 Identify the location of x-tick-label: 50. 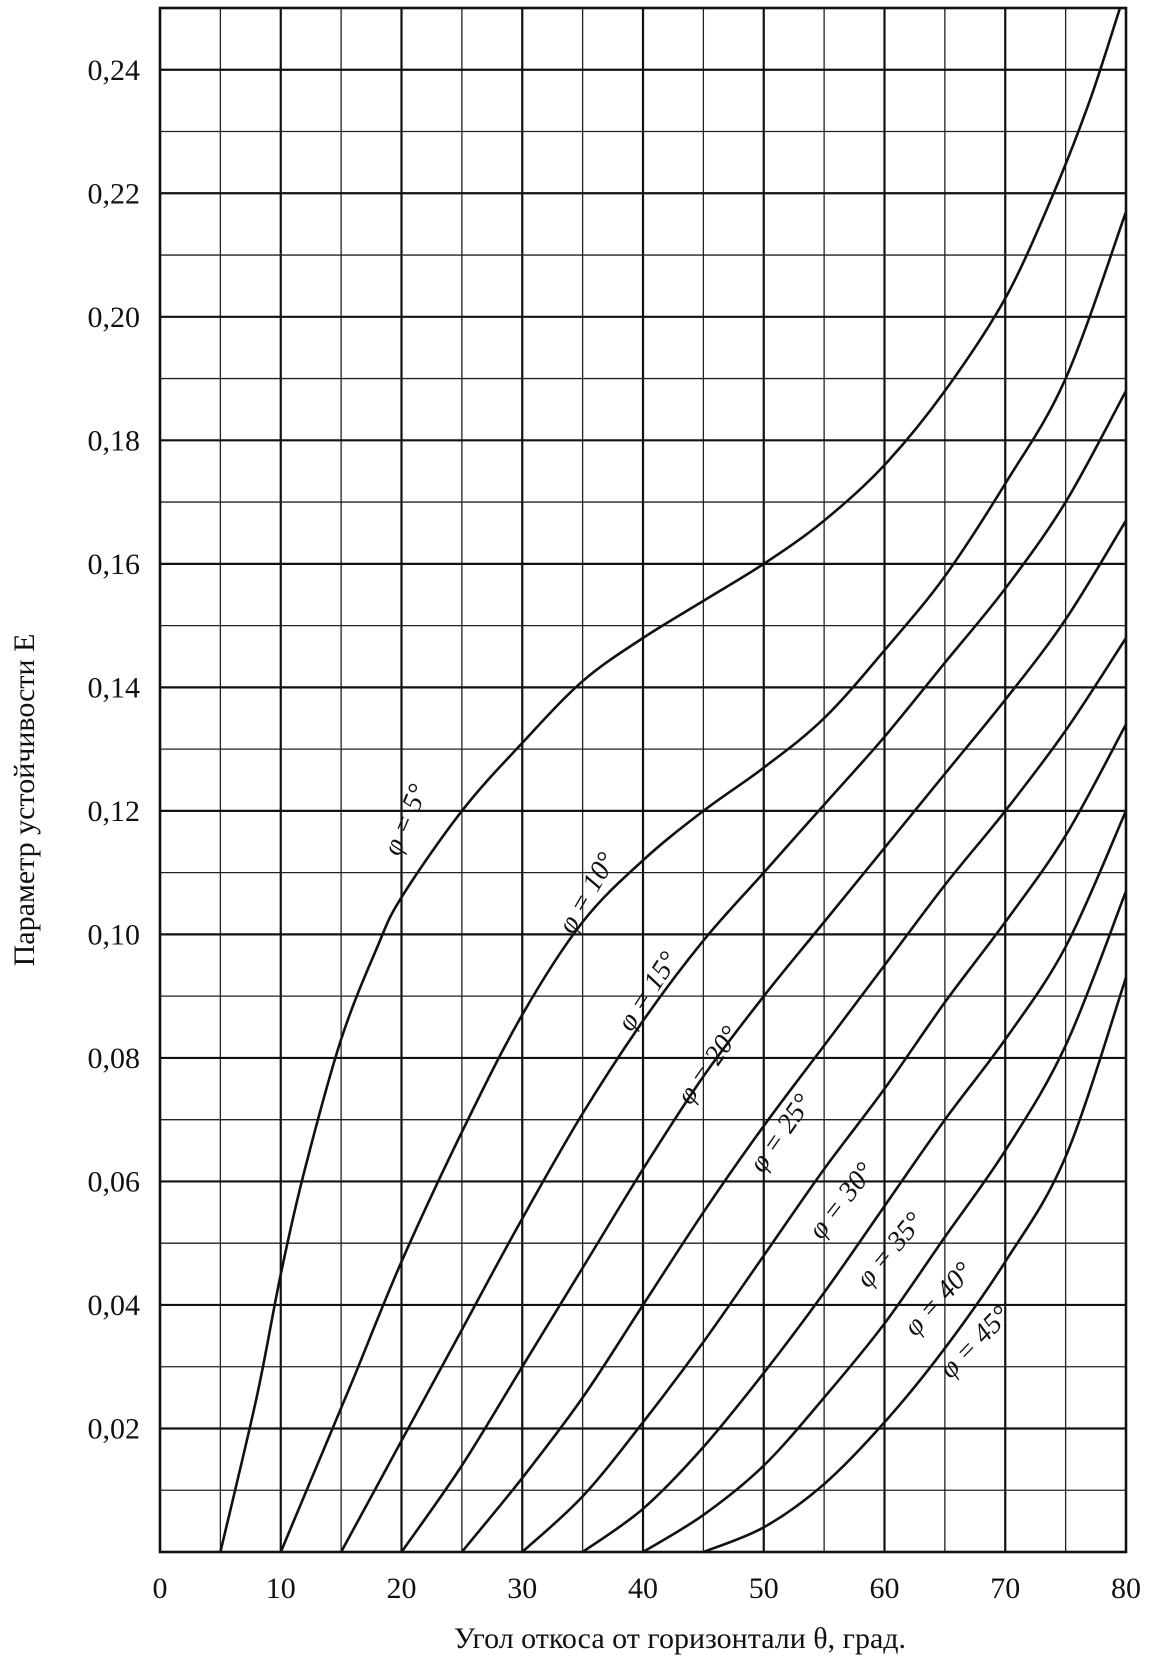
(764, 1588).